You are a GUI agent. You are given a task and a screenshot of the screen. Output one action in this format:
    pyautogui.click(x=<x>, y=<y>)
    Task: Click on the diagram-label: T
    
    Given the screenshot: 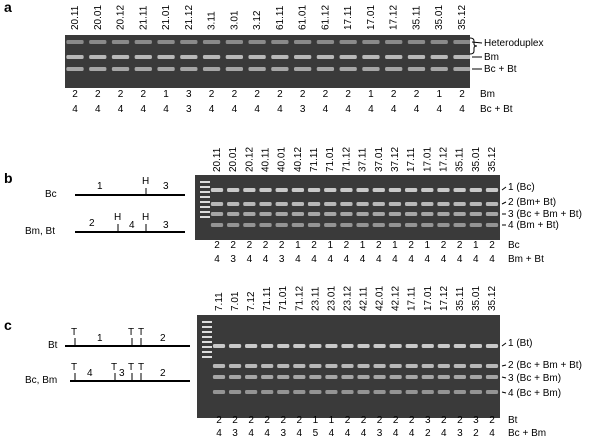 What is the action you would take?
    pyautogui.click(x=131, y=367)
    